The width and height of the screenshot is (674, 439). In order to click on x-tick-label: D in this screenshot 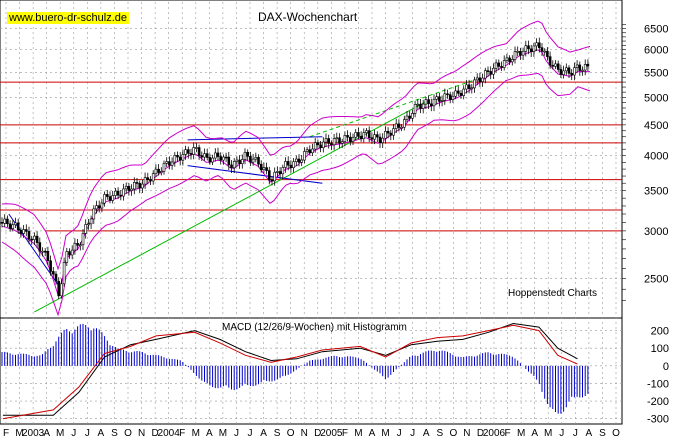, I will do `click(154, 433)`.